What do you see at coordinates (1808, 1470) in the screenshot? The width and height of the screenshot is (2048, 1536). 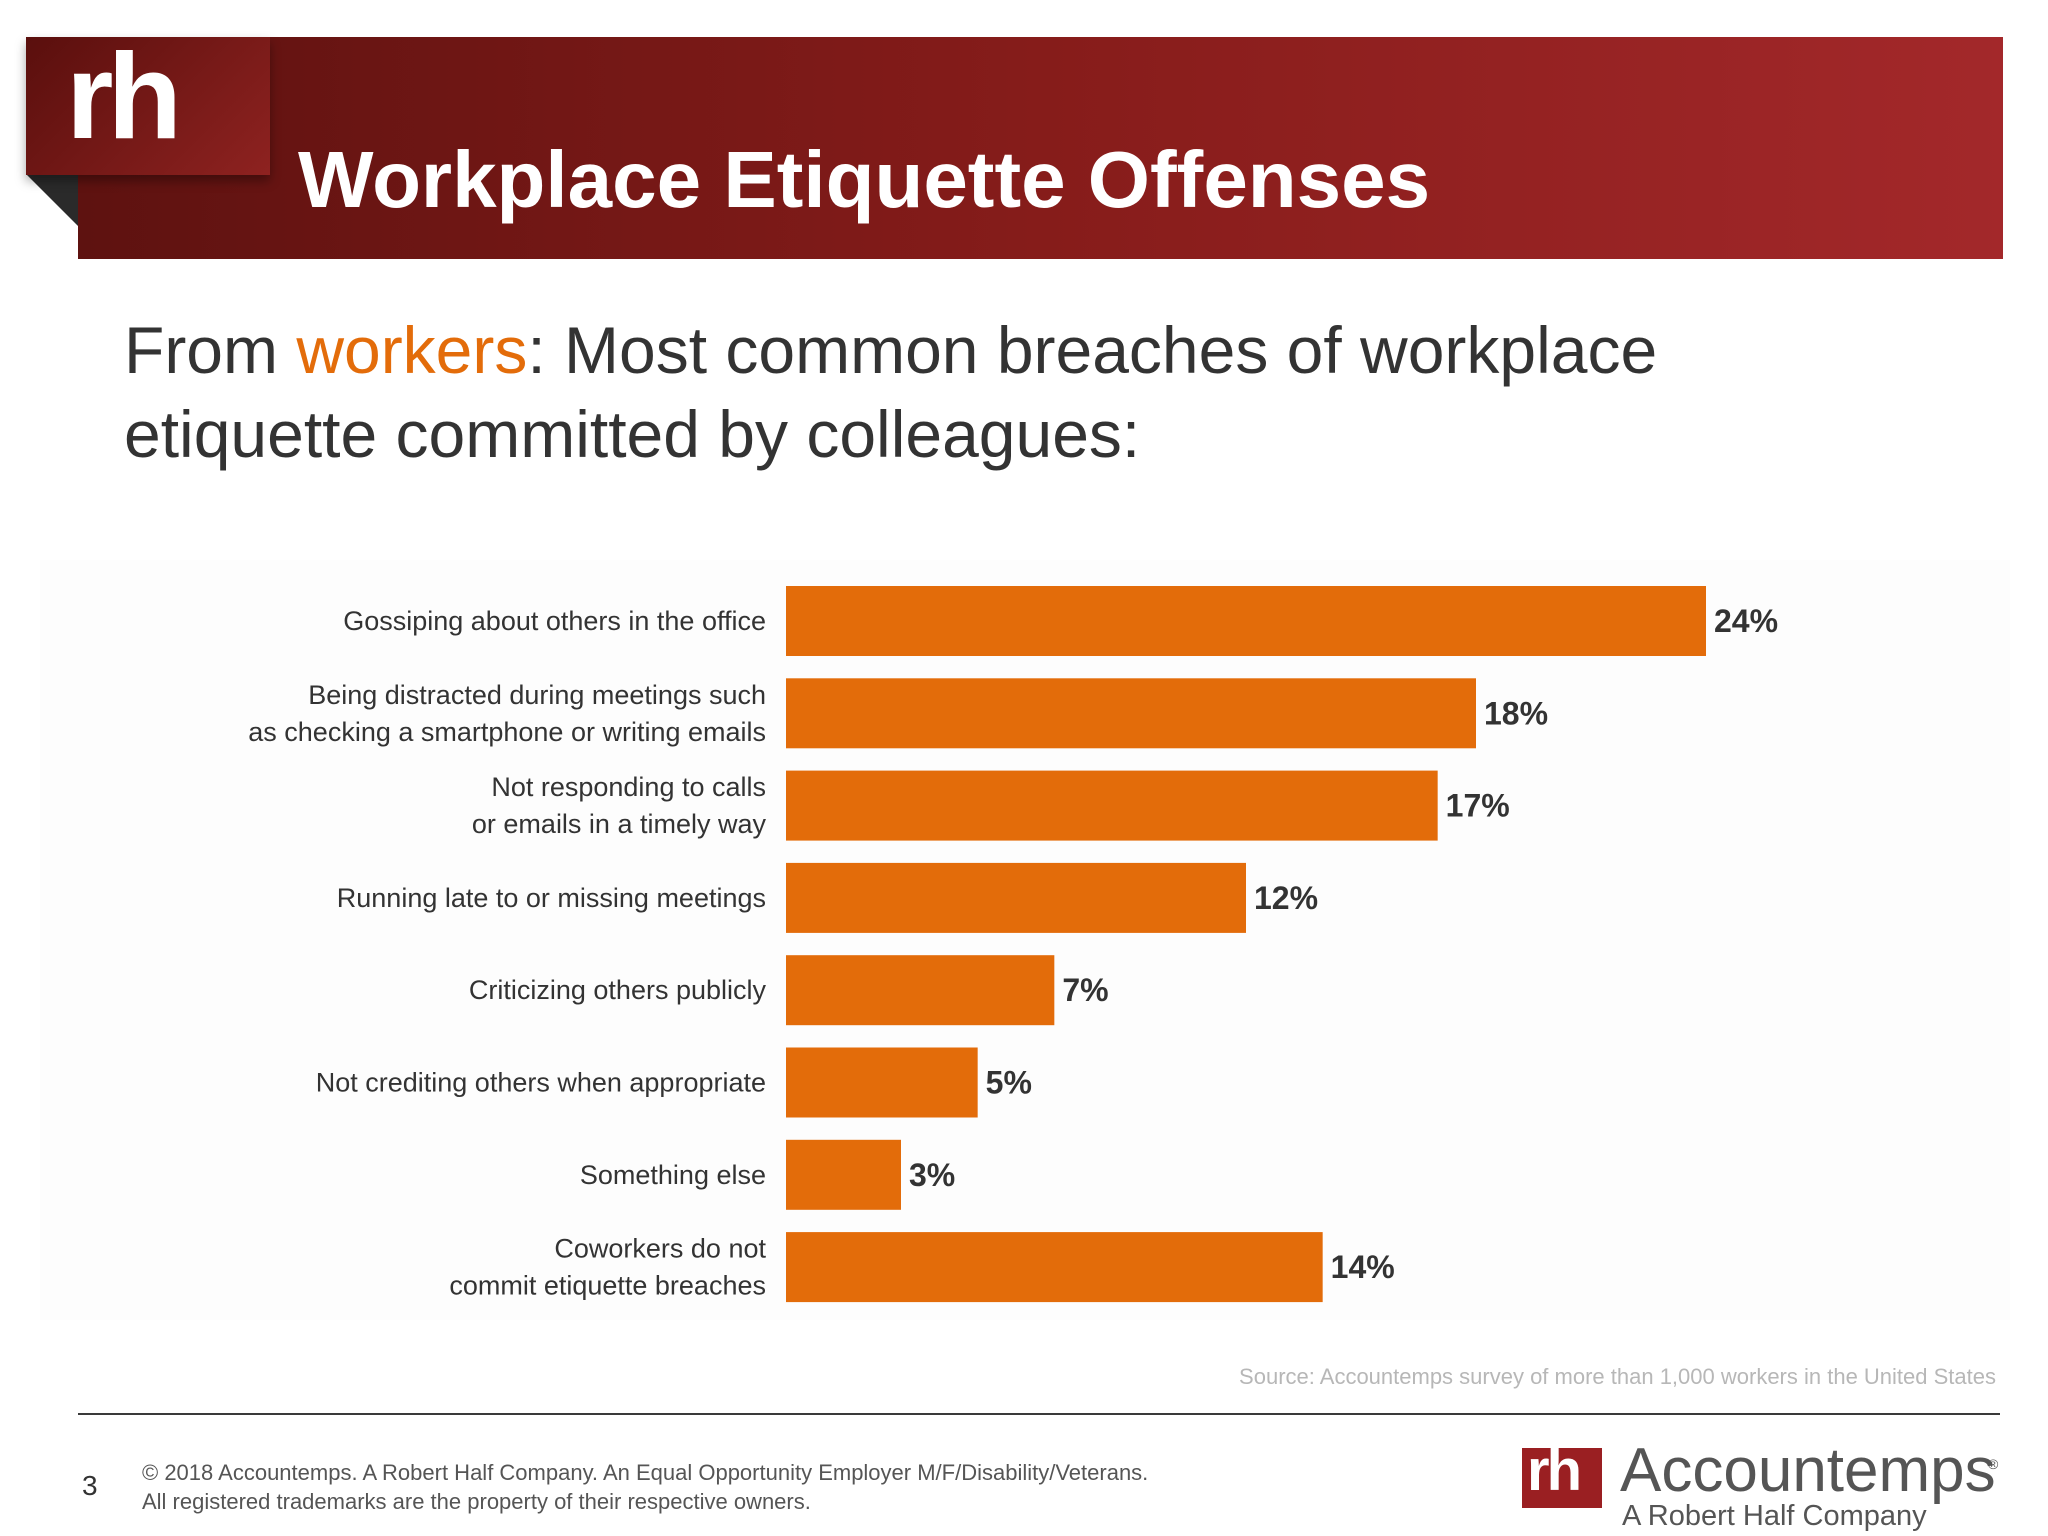 I see `brand-name: Accountemps` at bounding box center [1808, 1470].